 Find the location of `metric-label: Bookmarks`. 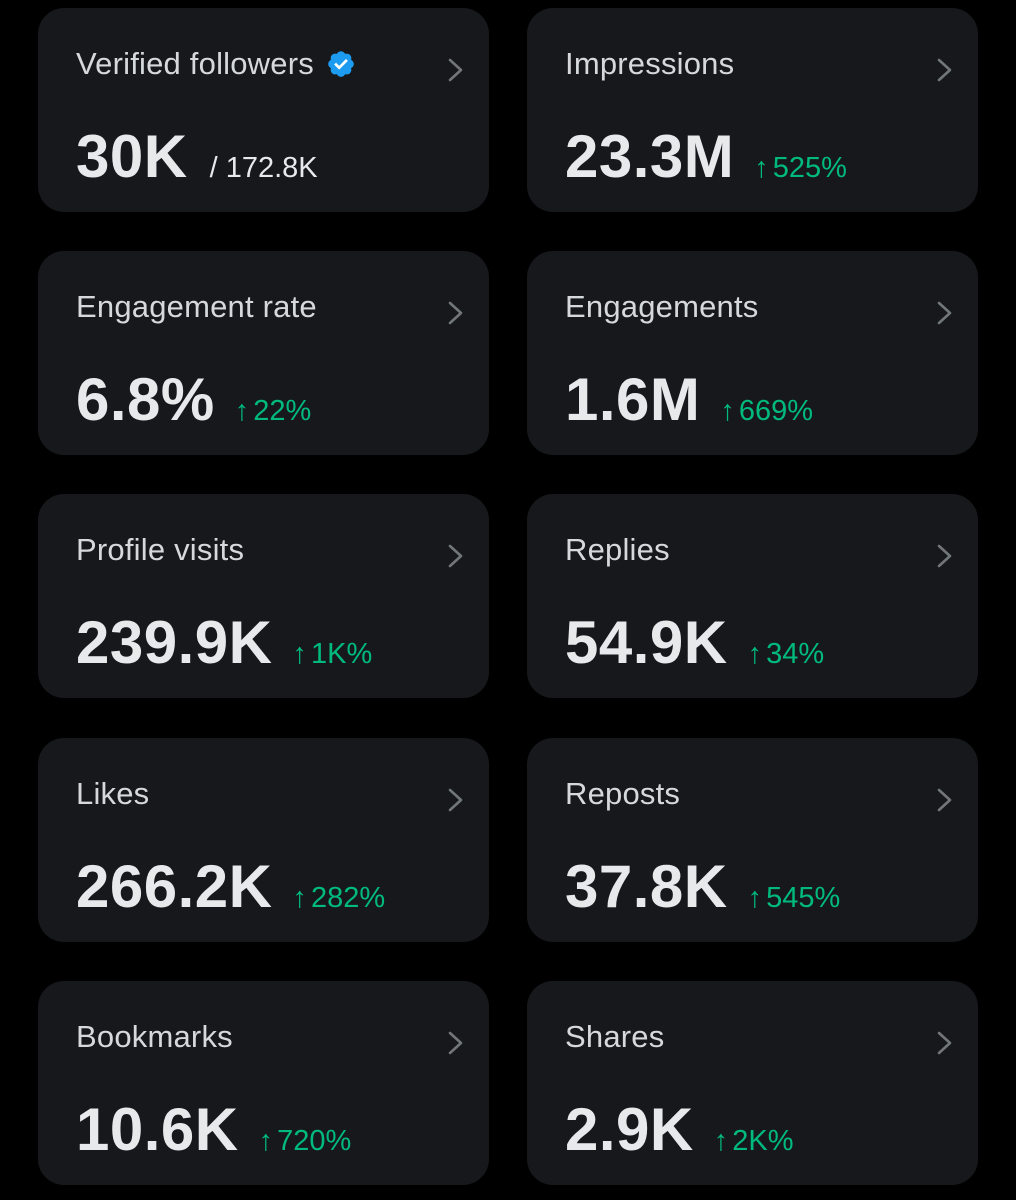

metric-label: Bookmarks is located at coordinates (154, 1036).